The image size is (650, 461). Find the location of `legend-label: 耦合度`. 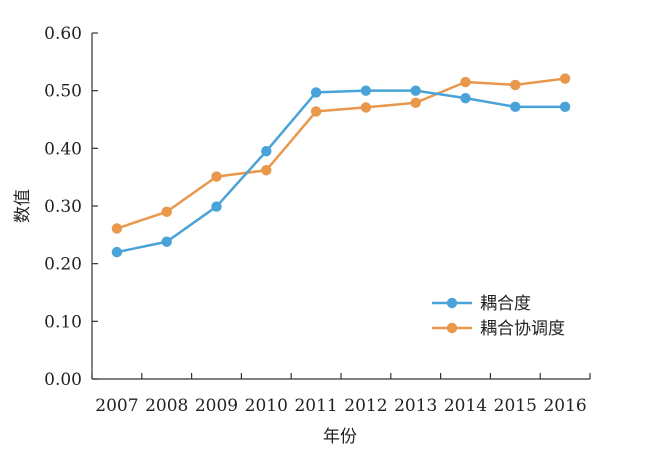

legend-label: 耦合度 is located at coordinates (505, 304).